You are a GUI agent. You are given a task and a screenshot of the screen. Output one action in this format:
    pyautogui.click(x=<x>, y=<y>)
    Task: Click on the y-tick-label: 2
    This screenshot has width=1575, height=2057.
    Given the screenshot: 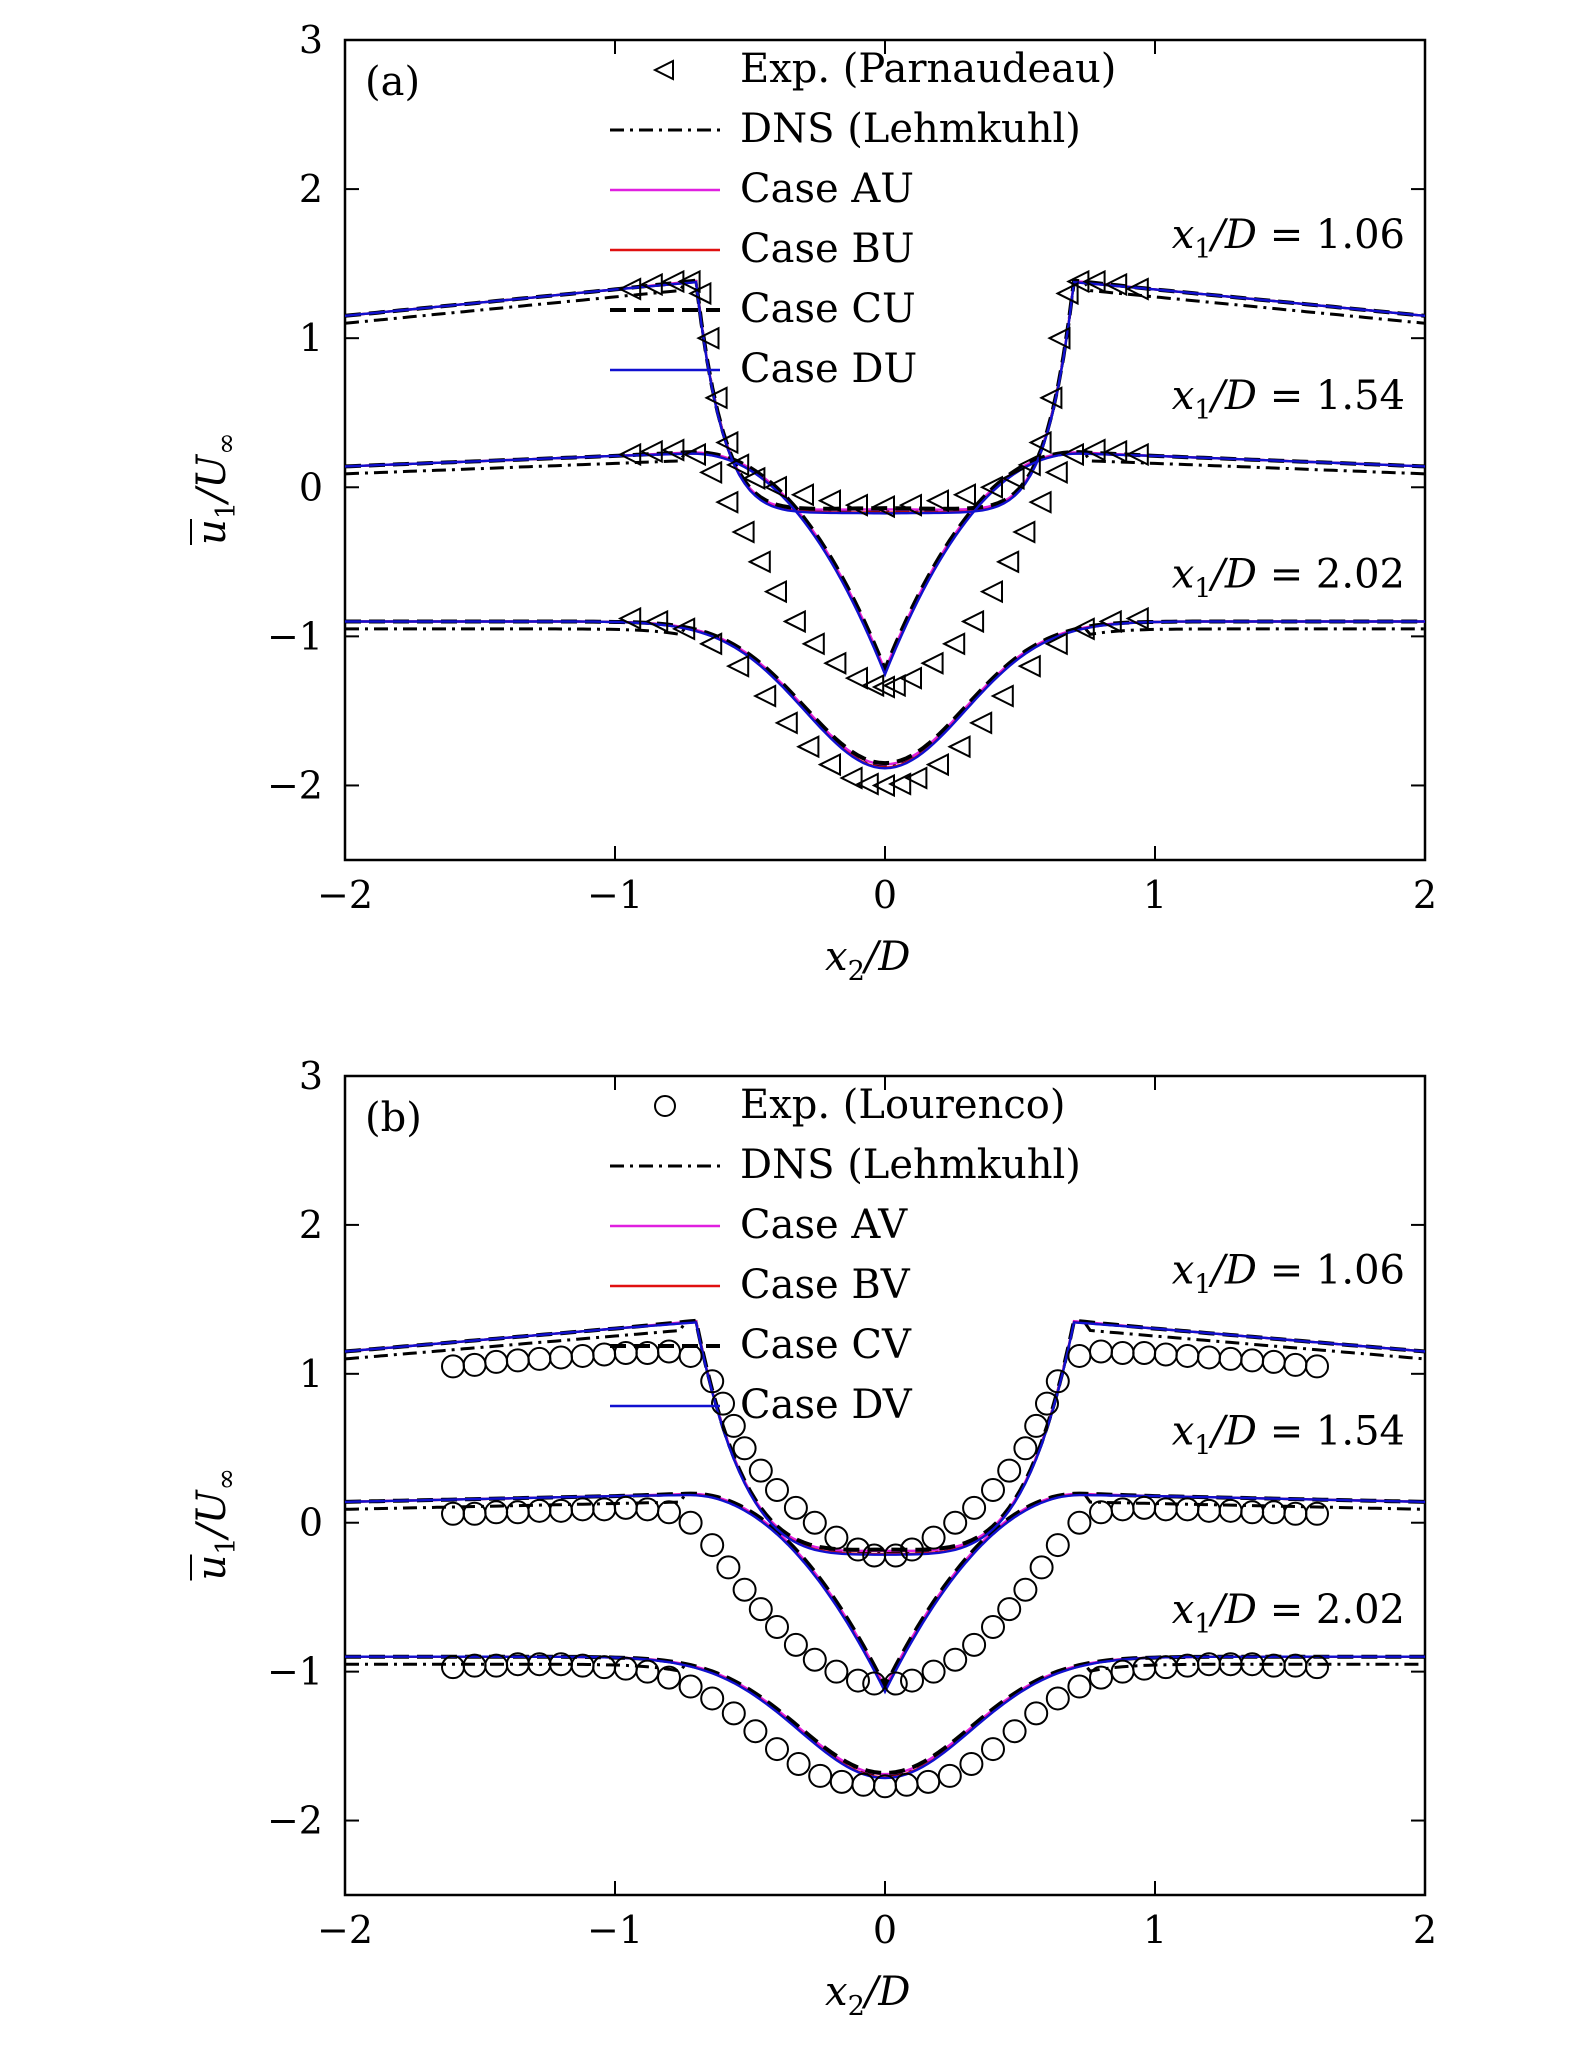 What is the action you would take?
    pyautogui.click(x=311, y=189)
    